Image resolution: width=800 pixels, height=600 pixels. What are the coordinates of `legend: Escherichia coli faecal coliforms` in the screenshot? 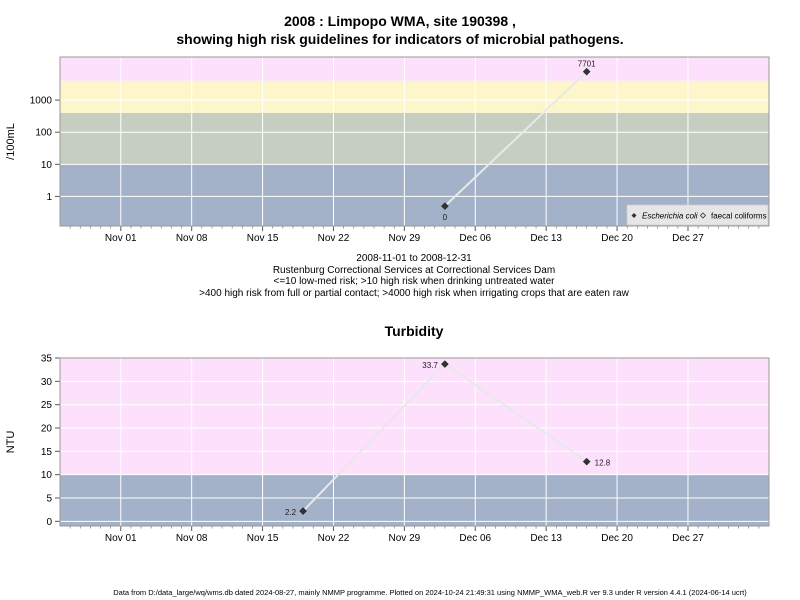 It's located at (697, 215).